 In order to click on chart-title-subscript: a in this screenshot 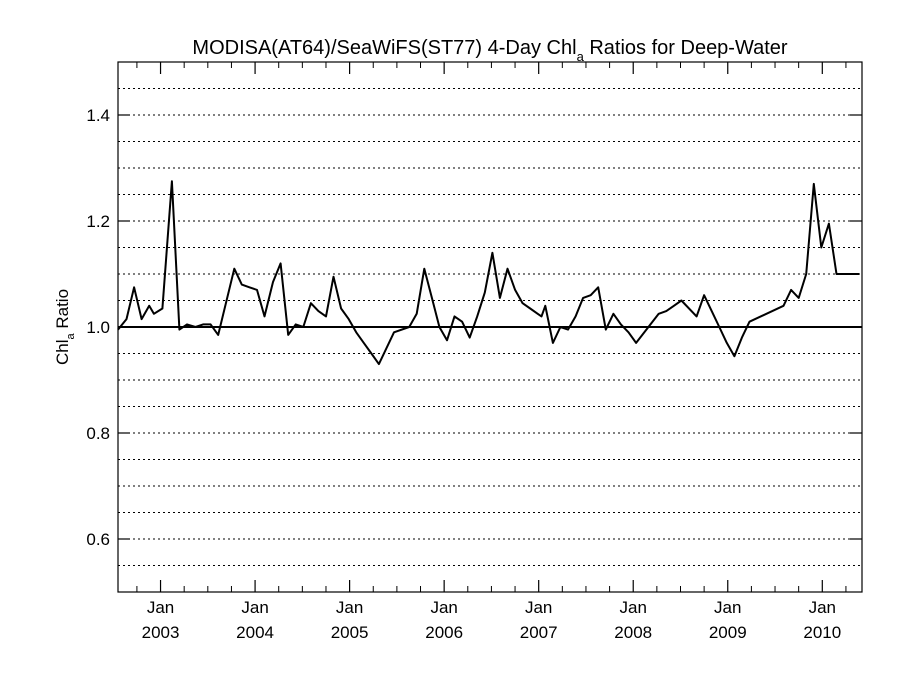, I will do `click(581, 56)`.